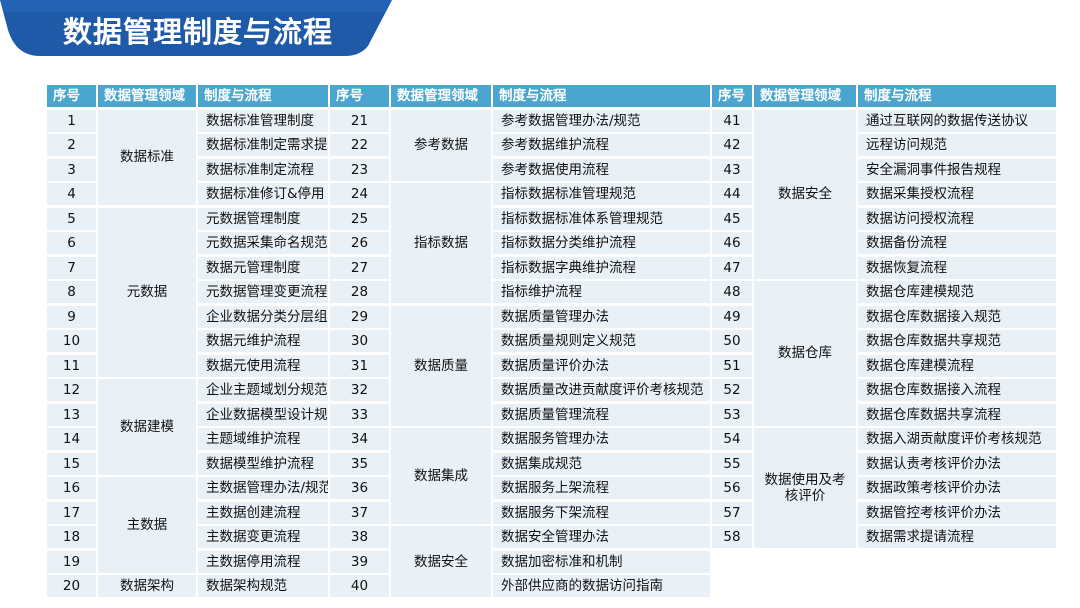 The width and height of the screenshot is (1080, 608). I want to click on seq-cell: 17, so click(71, 512).